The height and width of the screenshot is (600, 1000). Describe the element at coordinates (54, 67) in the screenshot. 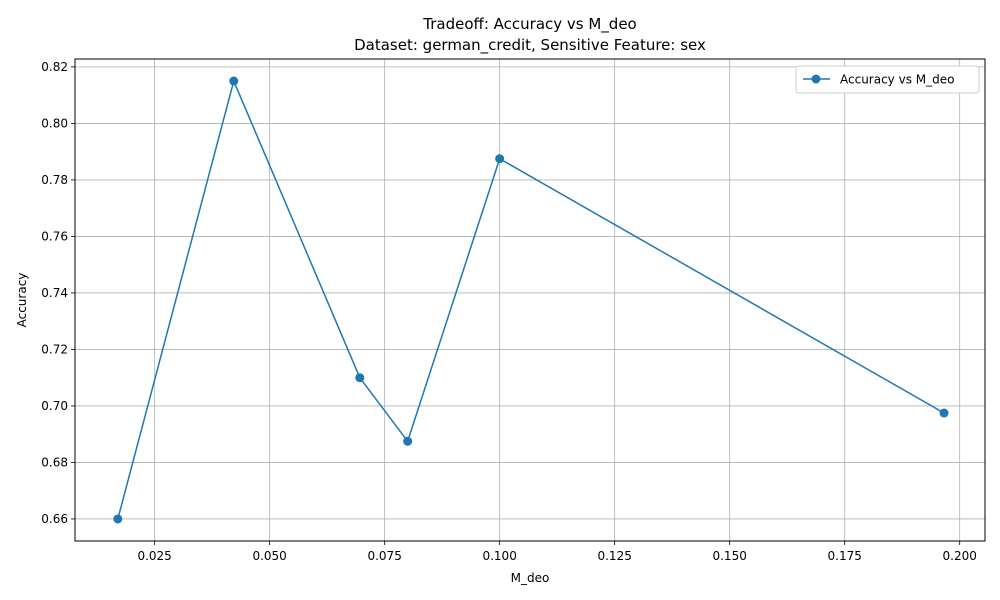

I see `y-tick-label: 0.82` at that location.